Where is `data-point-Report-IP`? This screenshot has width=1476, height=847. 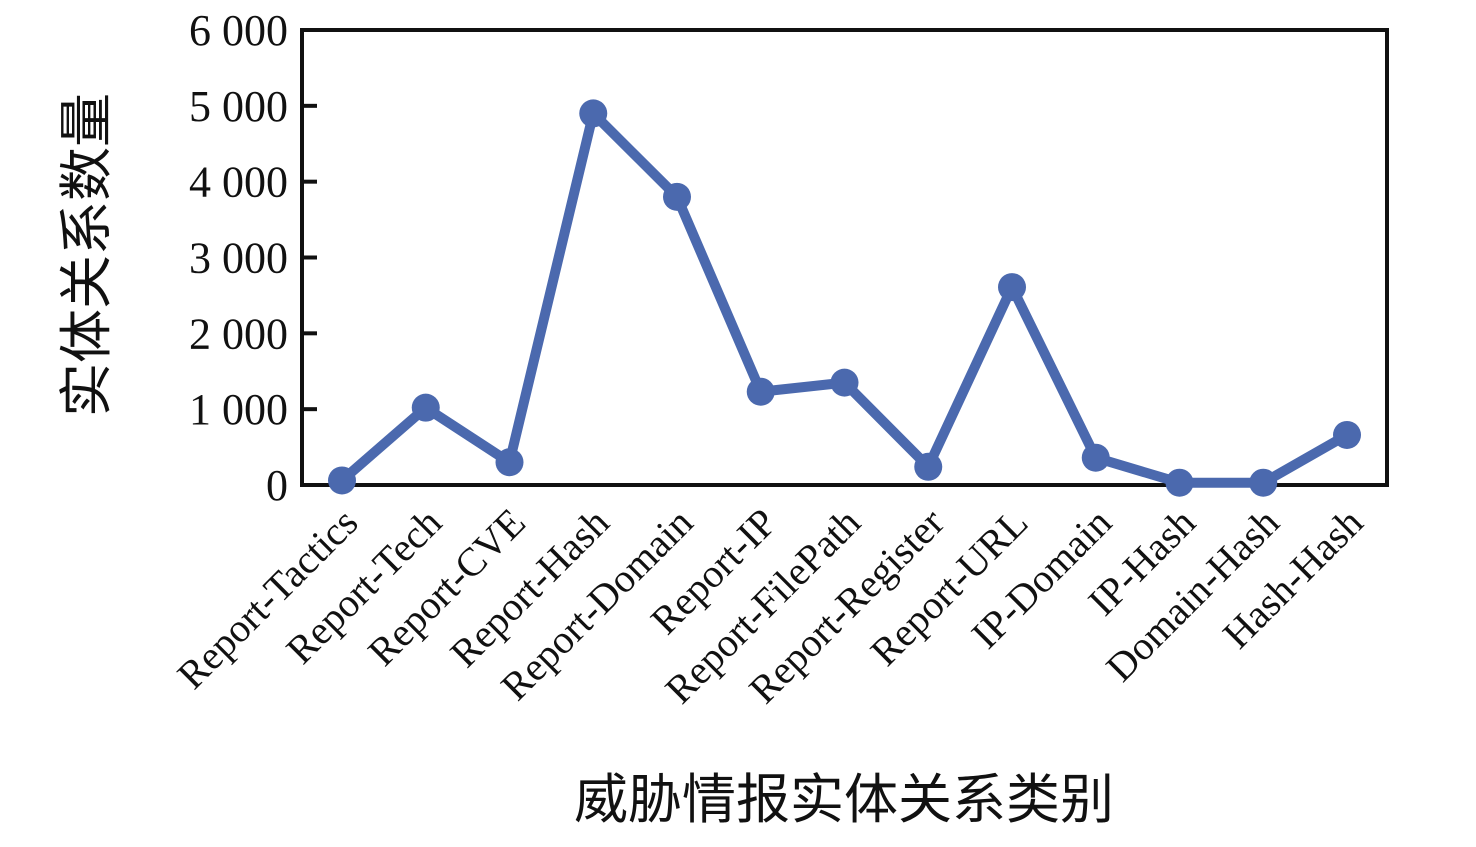 data-point-Report-IP is located at coordinates (760, 391).